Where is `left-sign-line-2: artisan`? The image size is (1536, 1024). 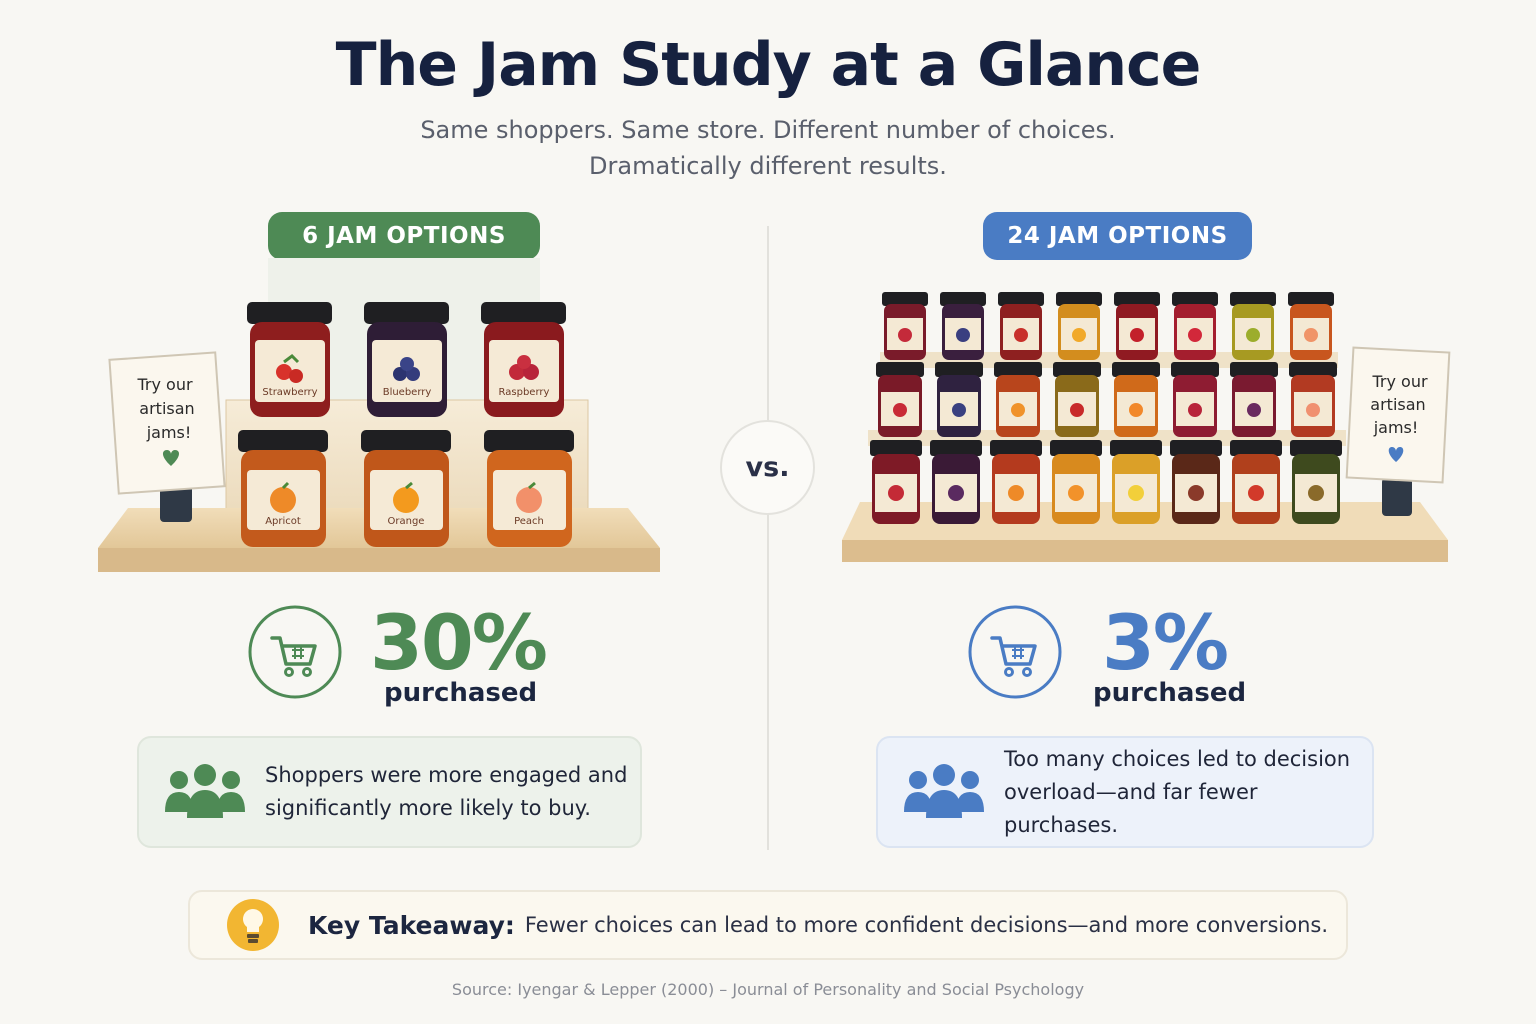 left-sign-line-2: artisan is located at coordinates (166, 408).